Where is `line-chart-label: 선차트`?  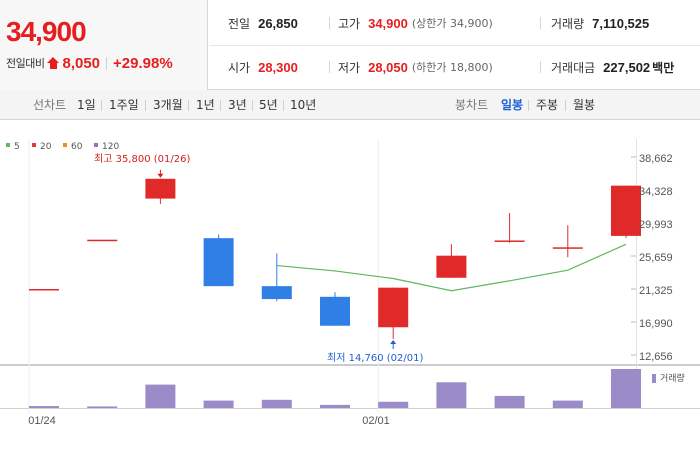
line-chart-label: 선차트 is located at coordinates (50, 105).